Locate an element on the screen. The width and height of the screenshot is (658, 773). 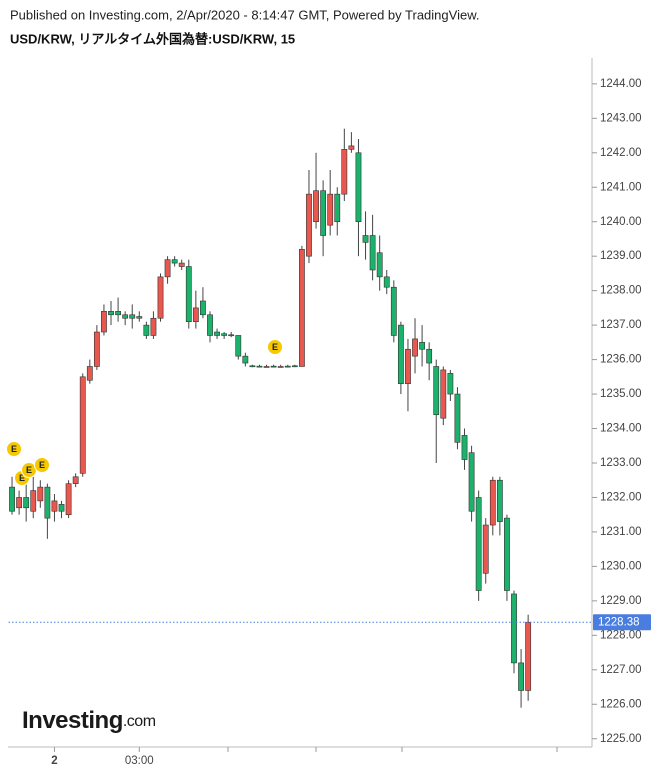
y-tick-label: 1231.00 is located at coordinates (621, 532).